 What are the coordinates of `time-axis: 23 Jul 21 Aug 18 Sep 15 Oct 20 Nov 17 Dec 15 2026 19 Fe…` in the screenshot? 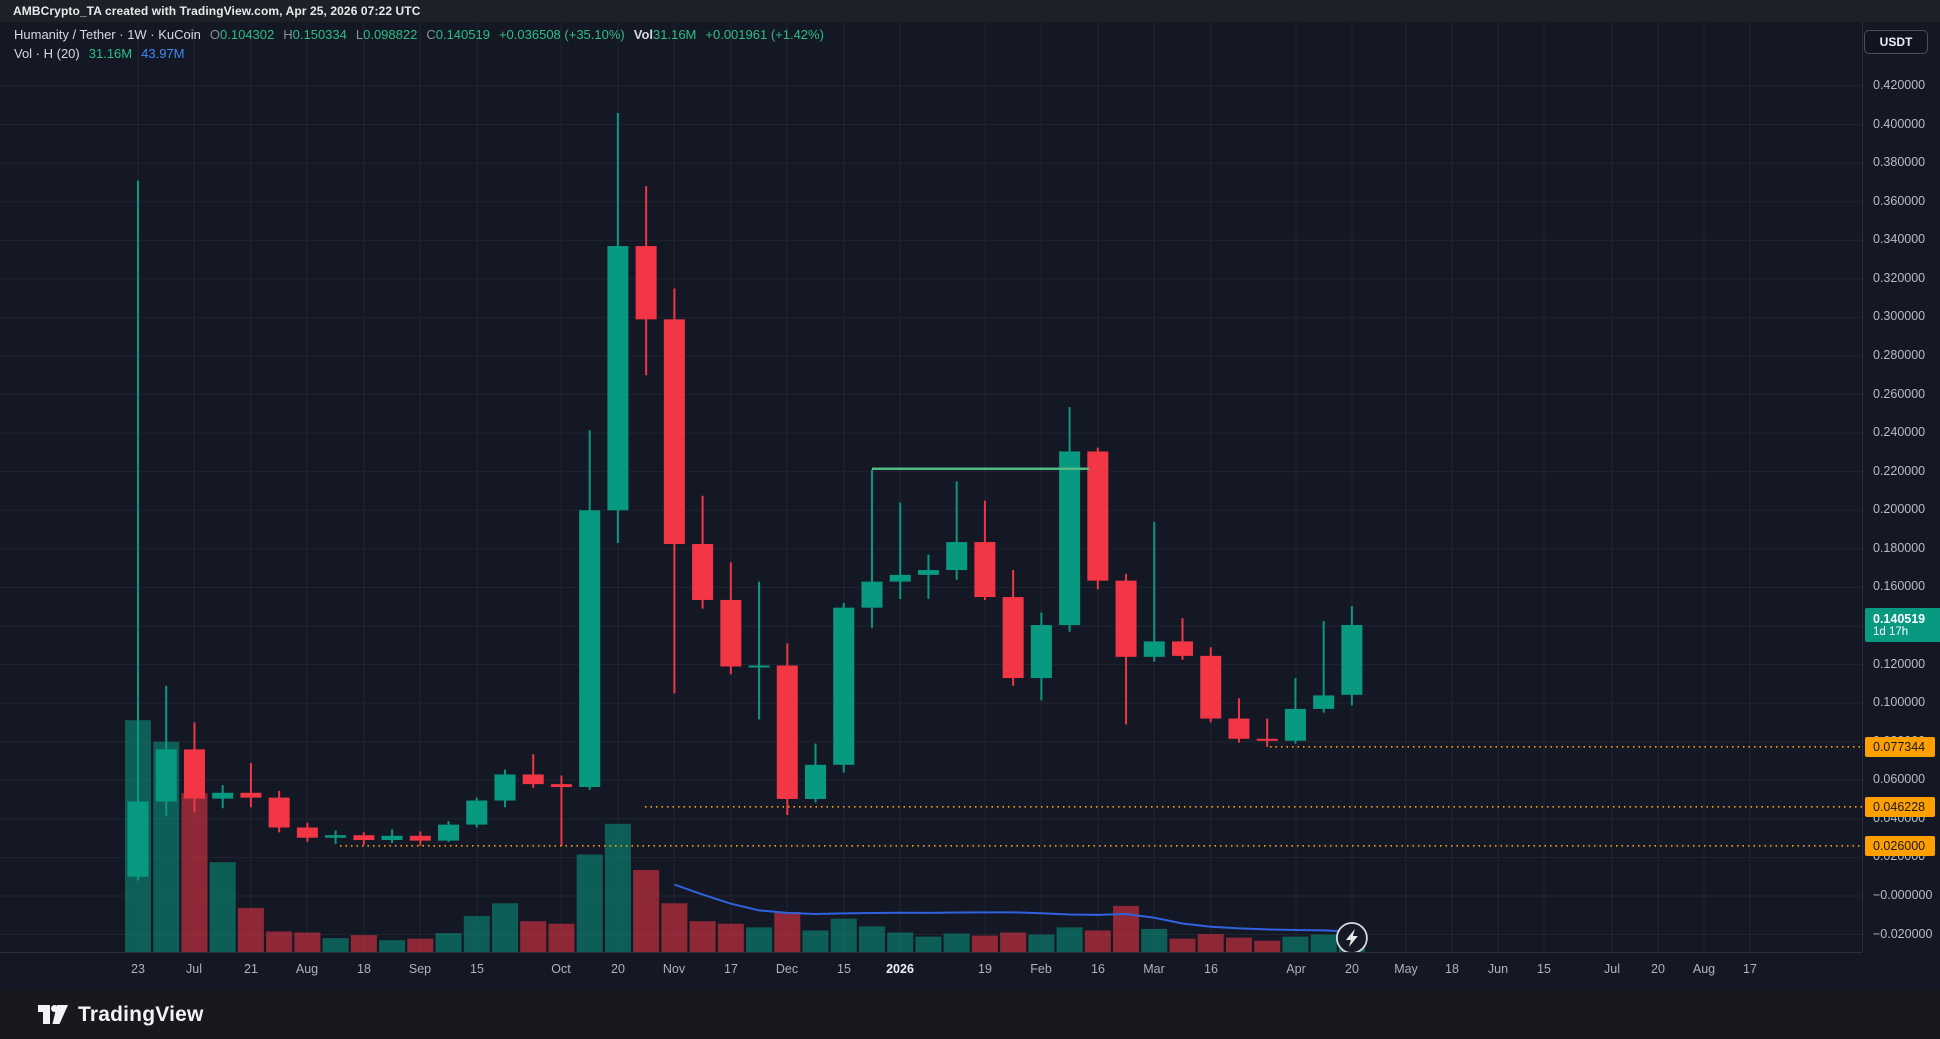 It's located at (931, 971).